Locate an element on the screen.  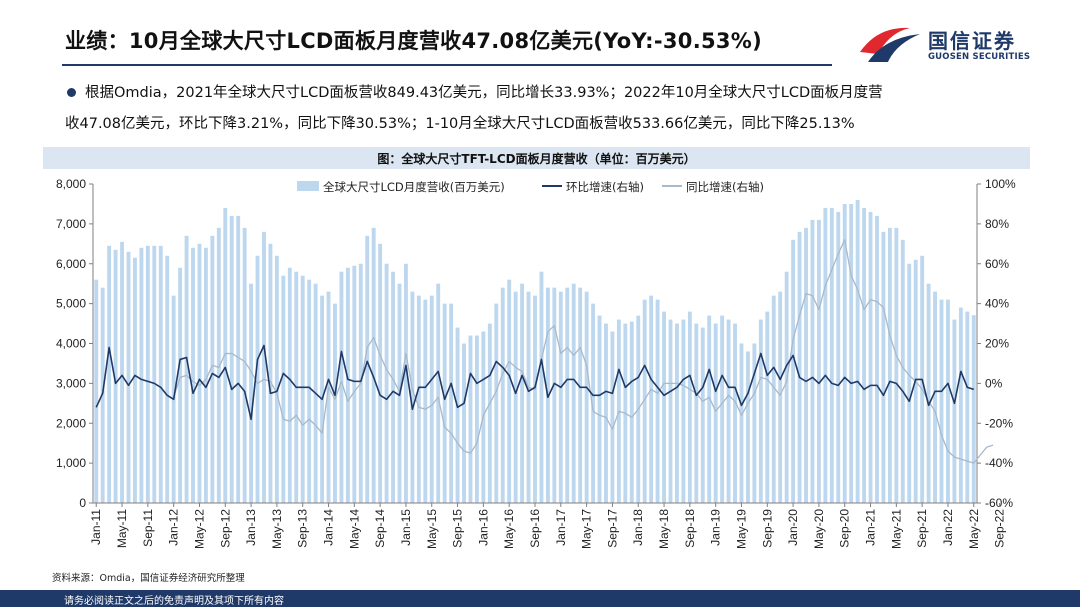
x-tick-label: May-19 is located at coordinates (741, 529).